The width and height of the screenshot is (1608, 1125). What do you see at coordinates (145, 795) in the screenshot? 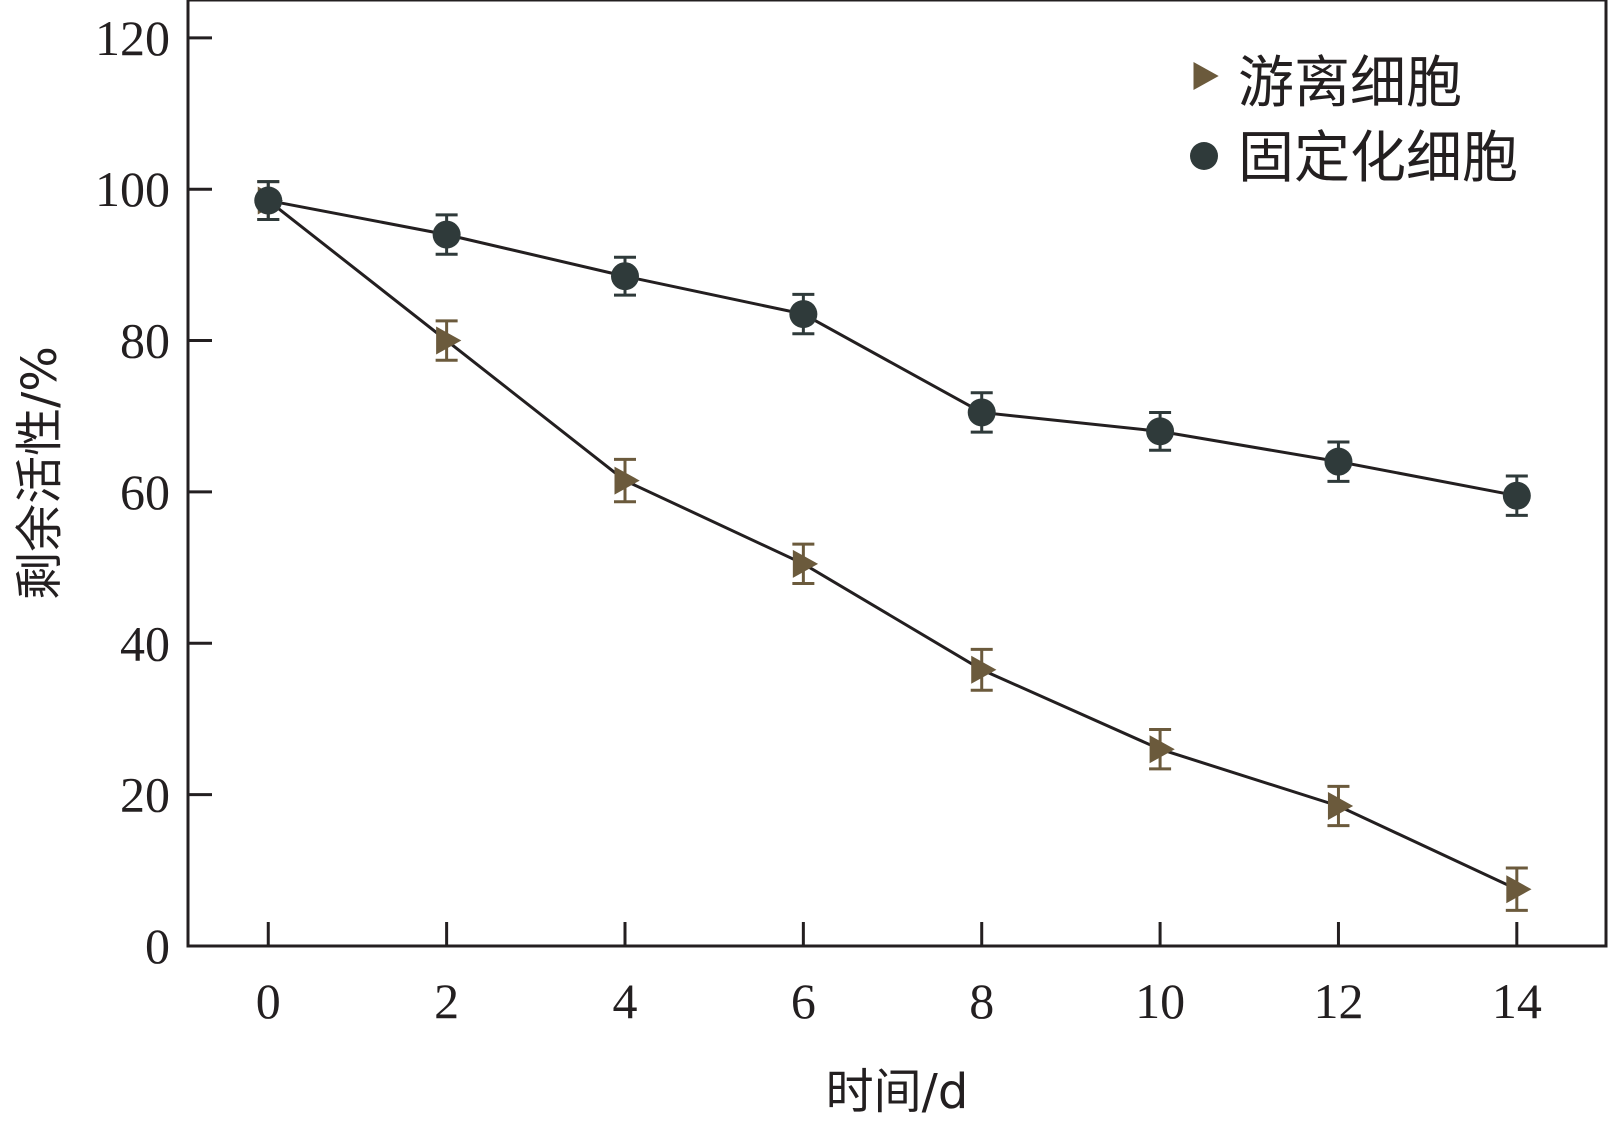
I see `y-tick-label: 20` at bounding box center [145, 795].